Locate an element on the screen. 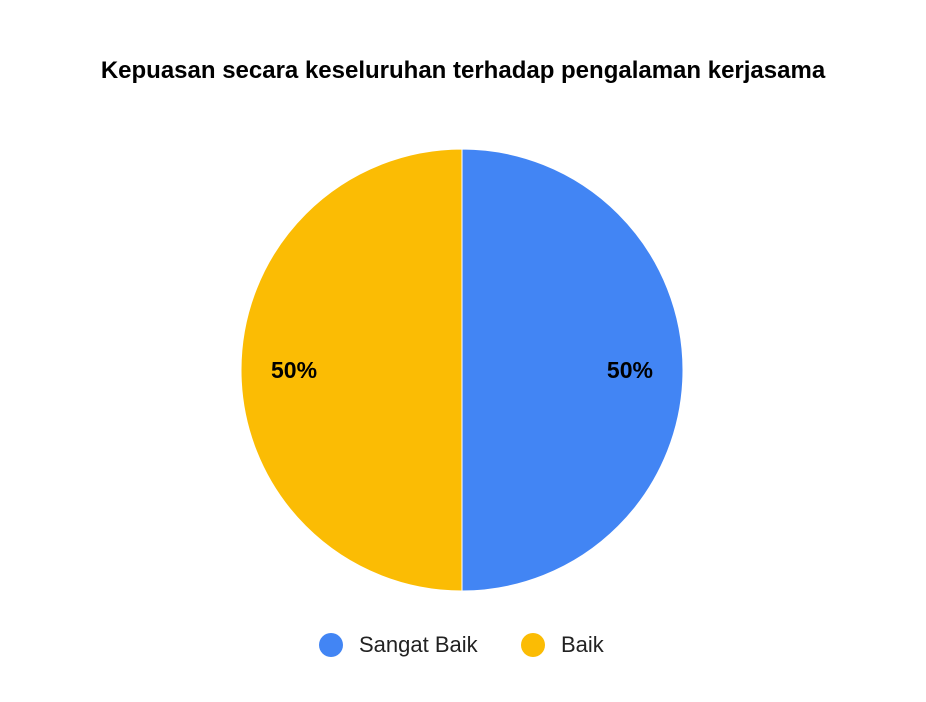 This screenshot has width=926, height=702. legend-label: Sangat Baik is located at coordinates (418, 644).